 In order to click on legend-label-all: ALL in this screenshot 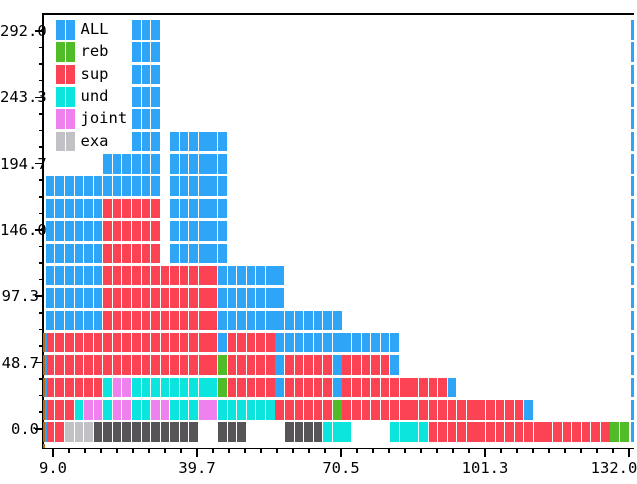, I will do `click(94, 29)`.